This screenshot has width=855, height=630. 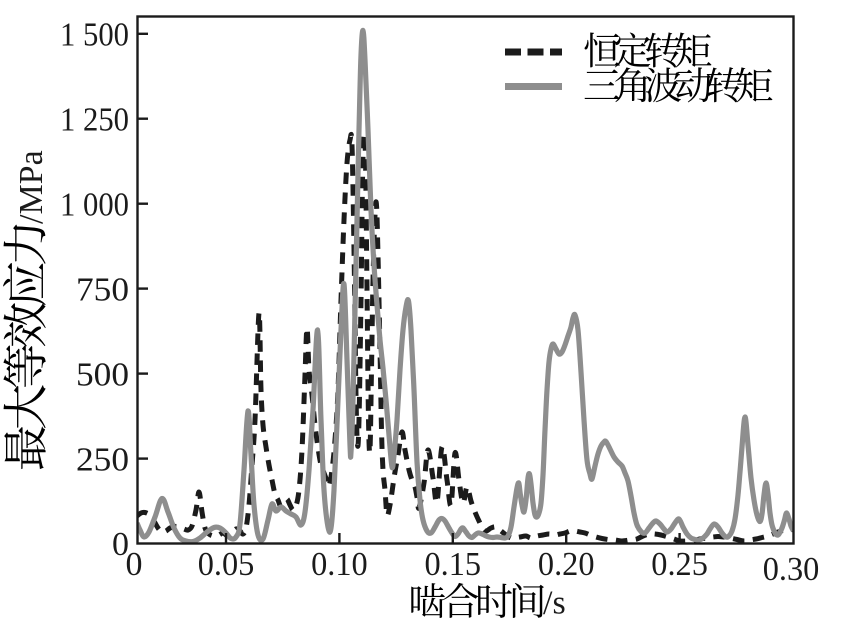 What do you see at coordinates (102, 374) in the screenshot?
I see `svg-text: 500` at bounding box center [102, 374].